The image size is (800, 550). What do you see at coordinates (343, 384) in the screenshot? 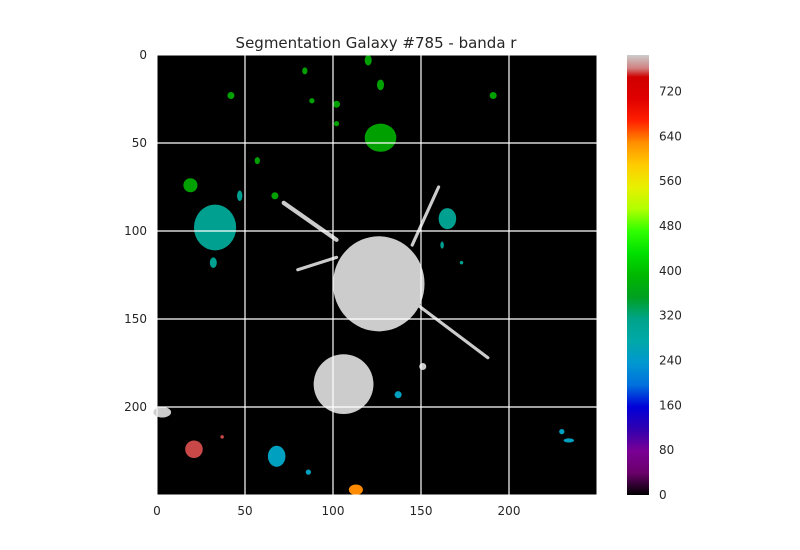
I see `segment-central-galaxy-lower` at bounding box center [343, 384].